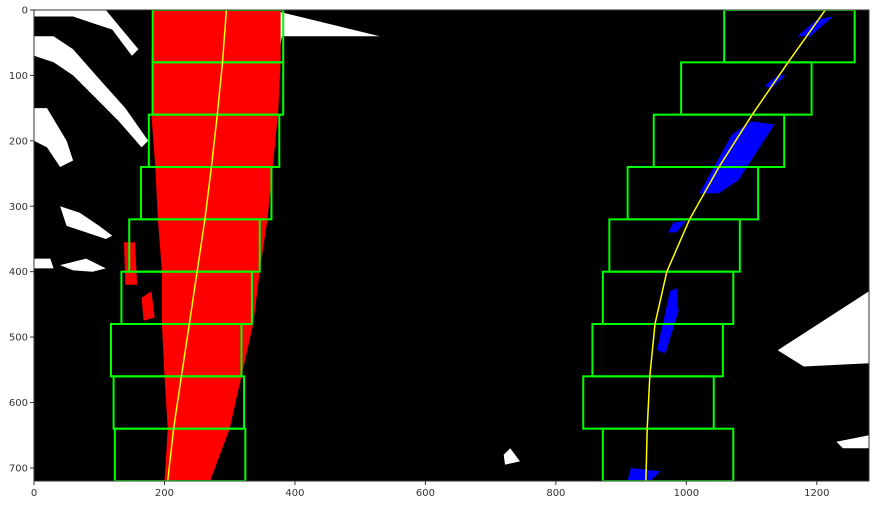 Image resolution: width=880 pixels, height=505 pixels. I want to click on y-tick-label: 300, so click(18, 207).